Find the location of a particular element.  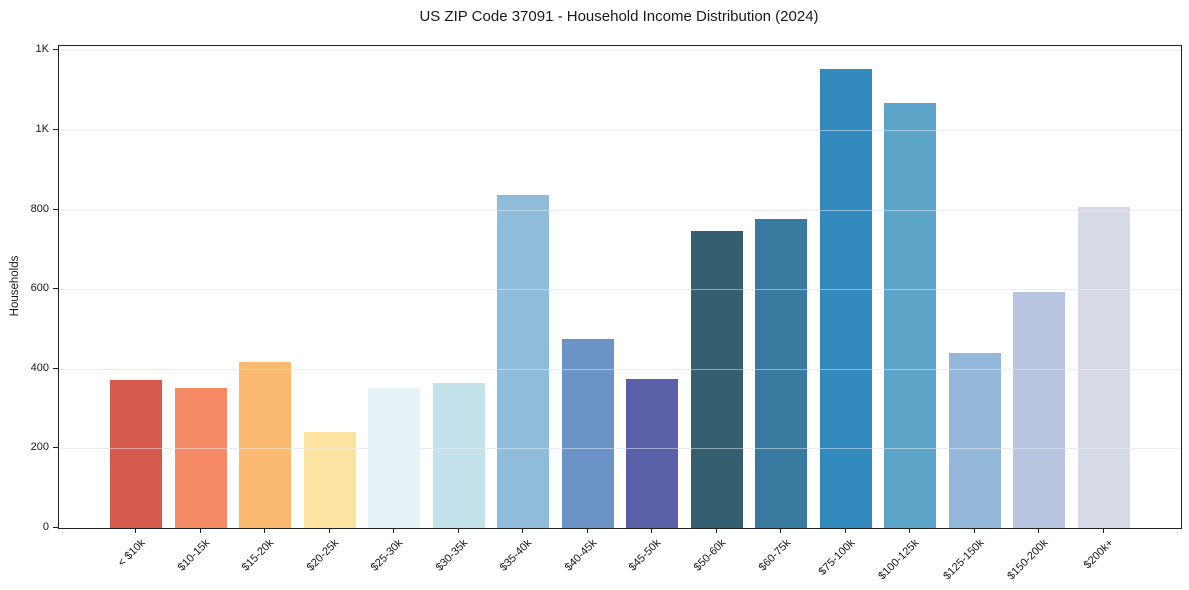

x-tick-label: $200k+ is located at coordinates (1098, 554).